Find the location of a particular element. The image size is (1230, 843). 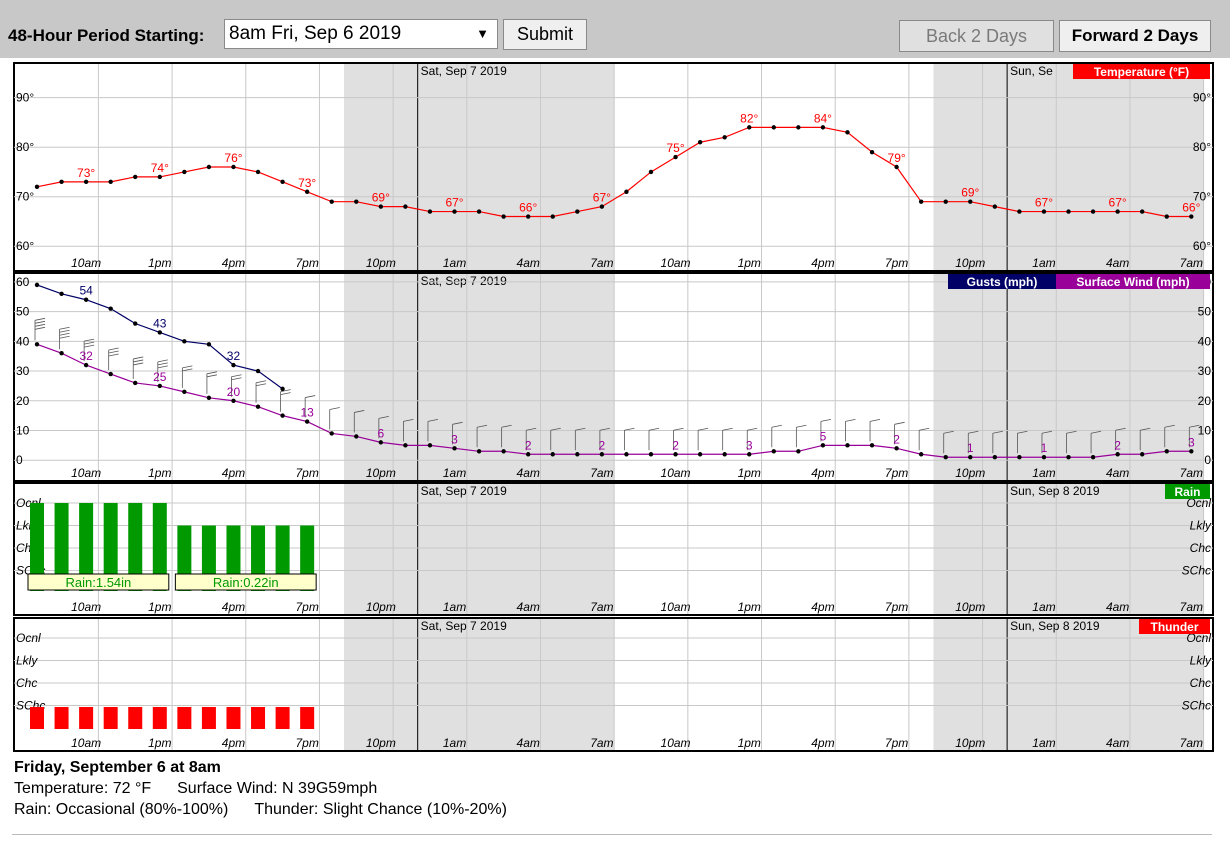

thunder-legend-box is located at coordinates (1174, 626).